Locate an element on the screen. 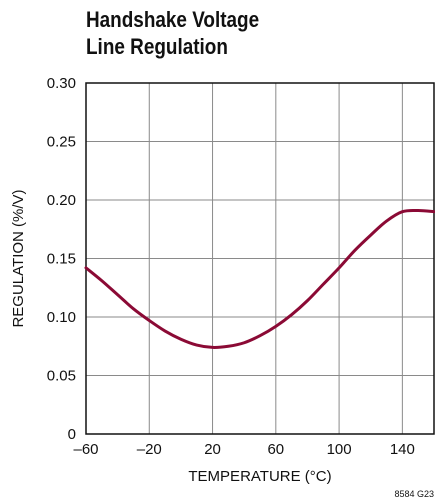 The image size is (435, 502). y-tick-label: 0 is located at coordinates (72, 434).